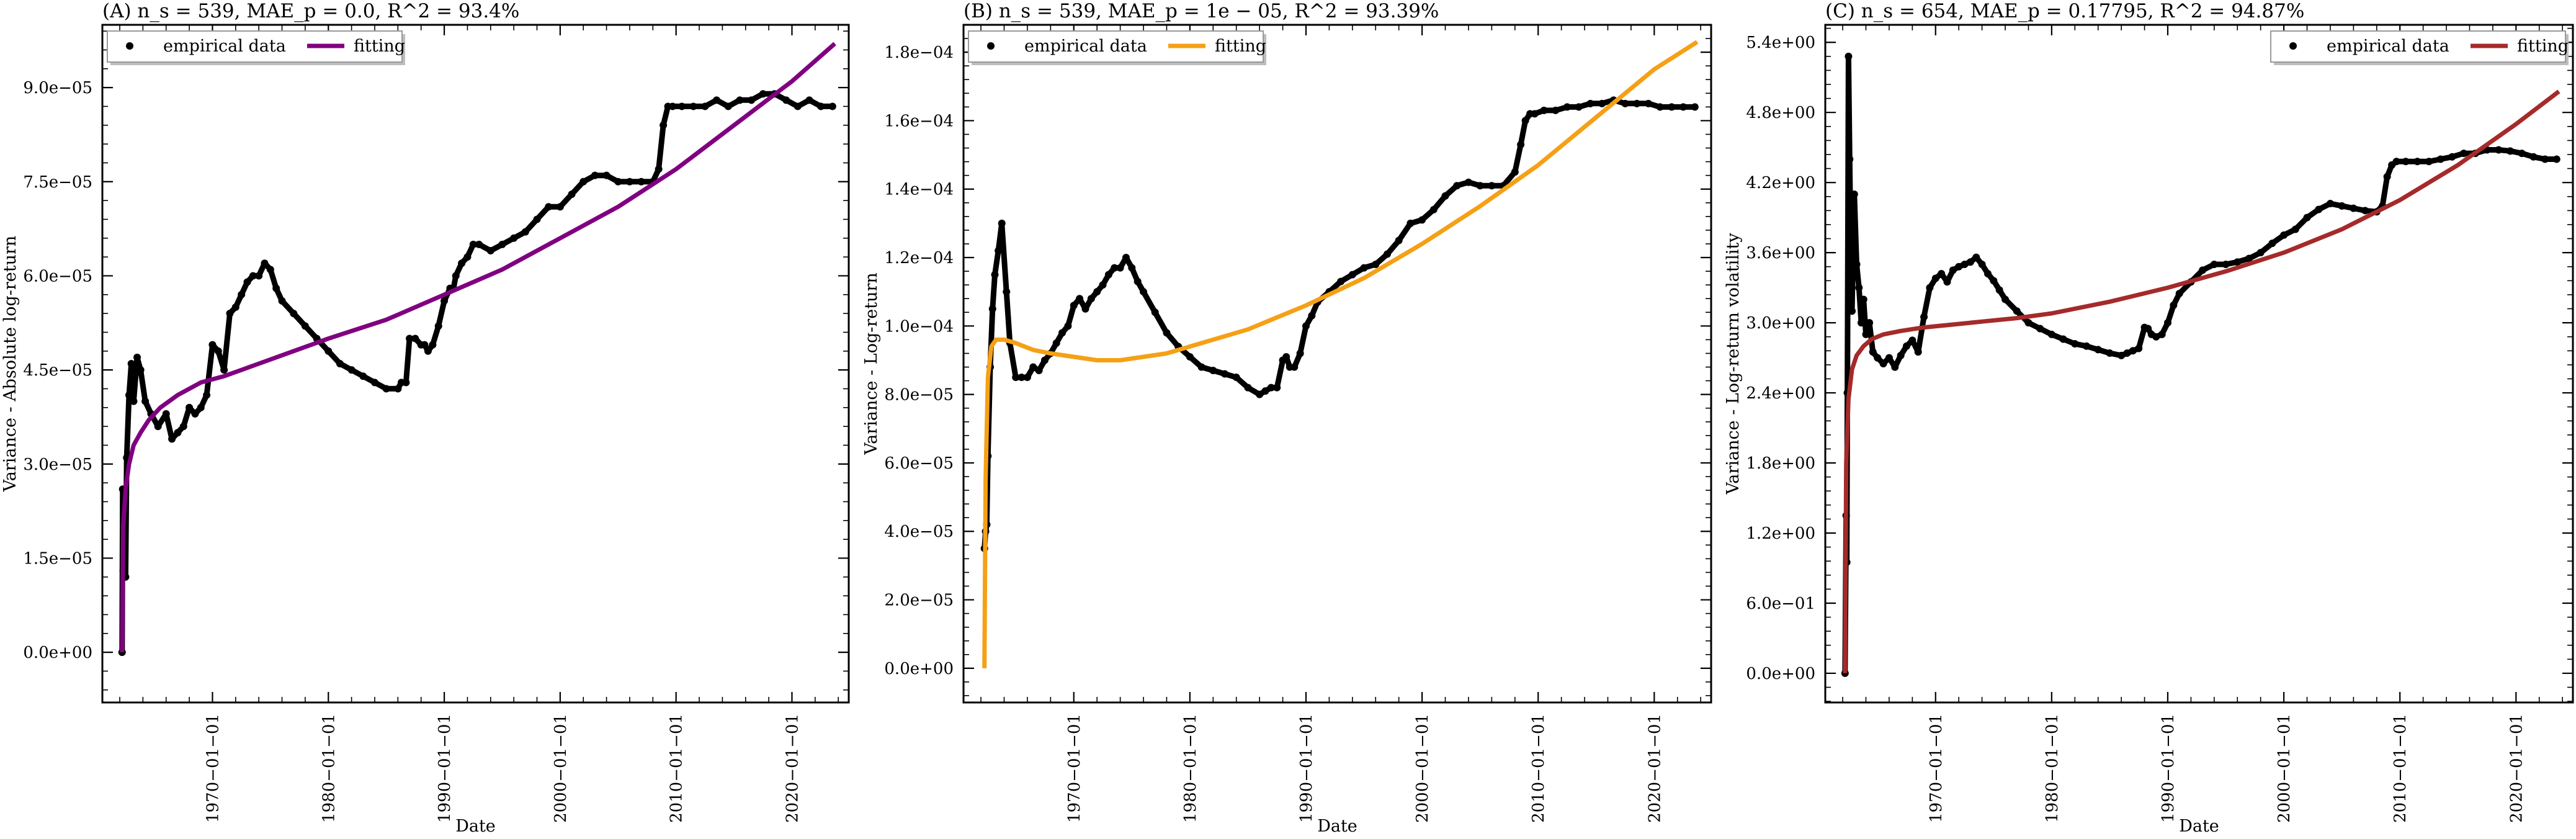  What do you see at coordinates (1117, 48) in the screenshot?
I see `legend: empirical data fitting` at bounding box center [1117, 48].